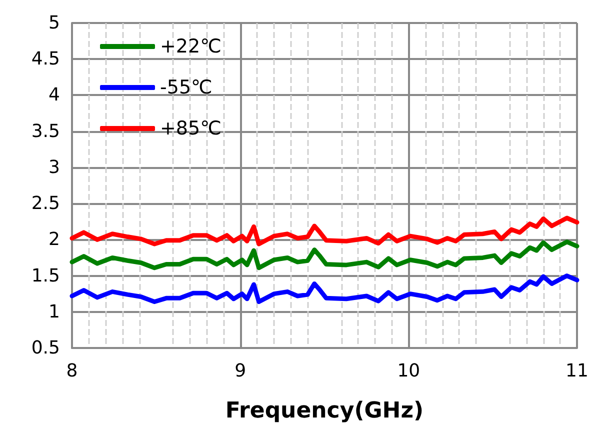 This screenshot has height=439, width=598. I want to click on y-tick-label: 4, so click(54, 95).